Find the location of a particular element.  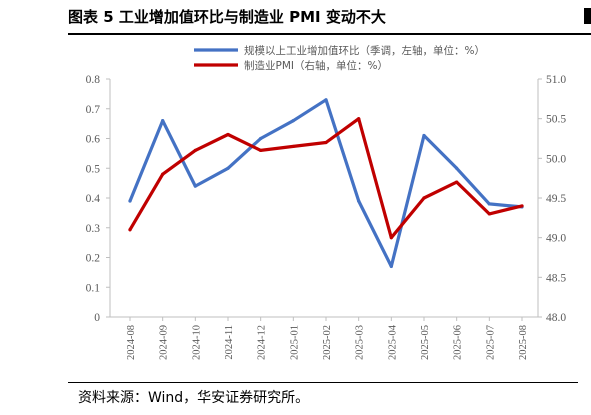

y-right-tick-label: 49.0 is located at coordinates (556, 239).